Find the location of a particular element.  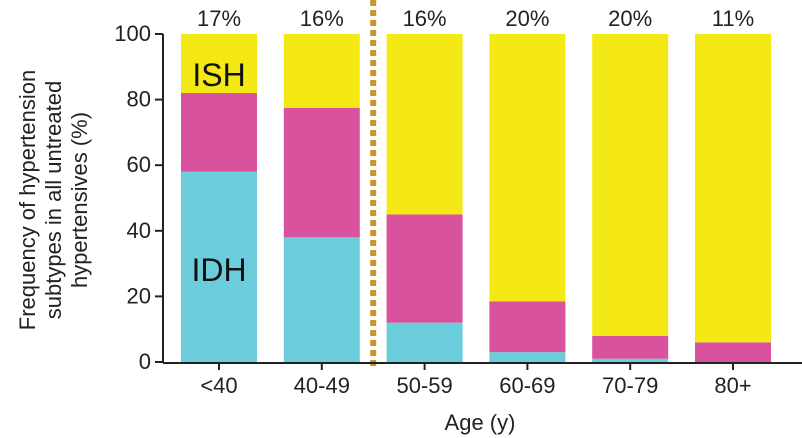

y-tick-label-60: 60 is located at coordinates (139, 164).